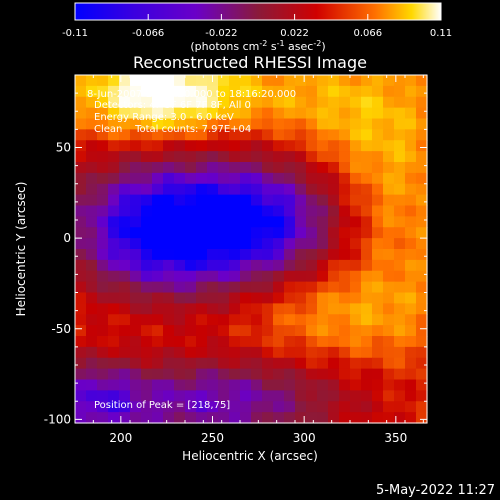 Image resolution: width=500 pixels, height=500 pixels. Describe the element at coordinates (395, 438) in the screenshot. I see `x-tick-label: 350` at that location.